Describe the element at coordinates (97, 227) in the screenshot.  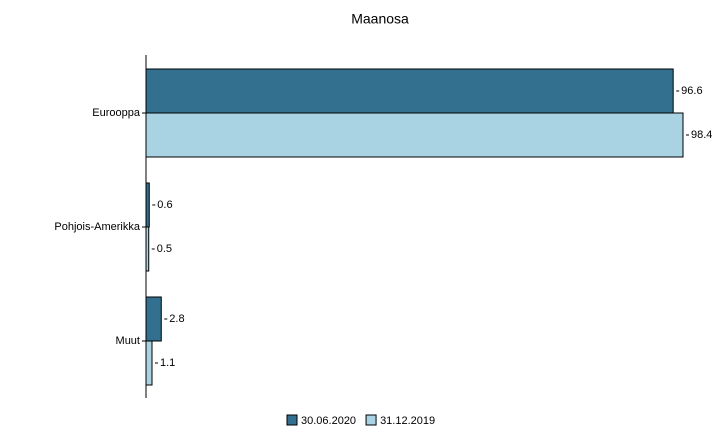
I see `y-tick-label: Pohjois-Amerikka` at that location.